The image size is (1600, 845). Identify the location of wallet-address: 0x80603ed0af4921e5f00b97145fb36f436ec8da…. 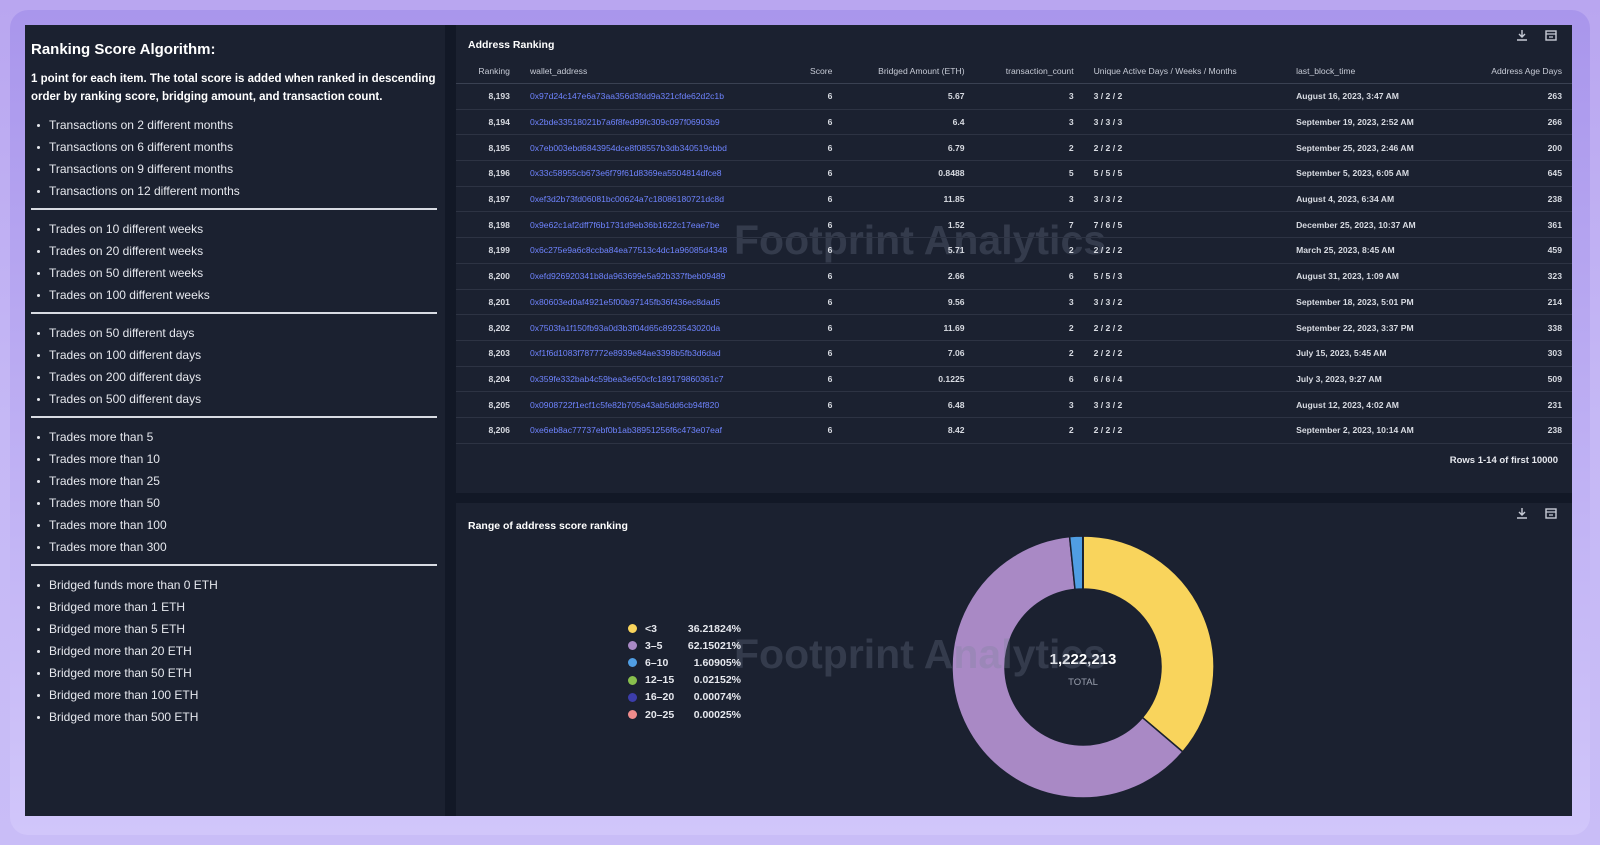
(654, 302).